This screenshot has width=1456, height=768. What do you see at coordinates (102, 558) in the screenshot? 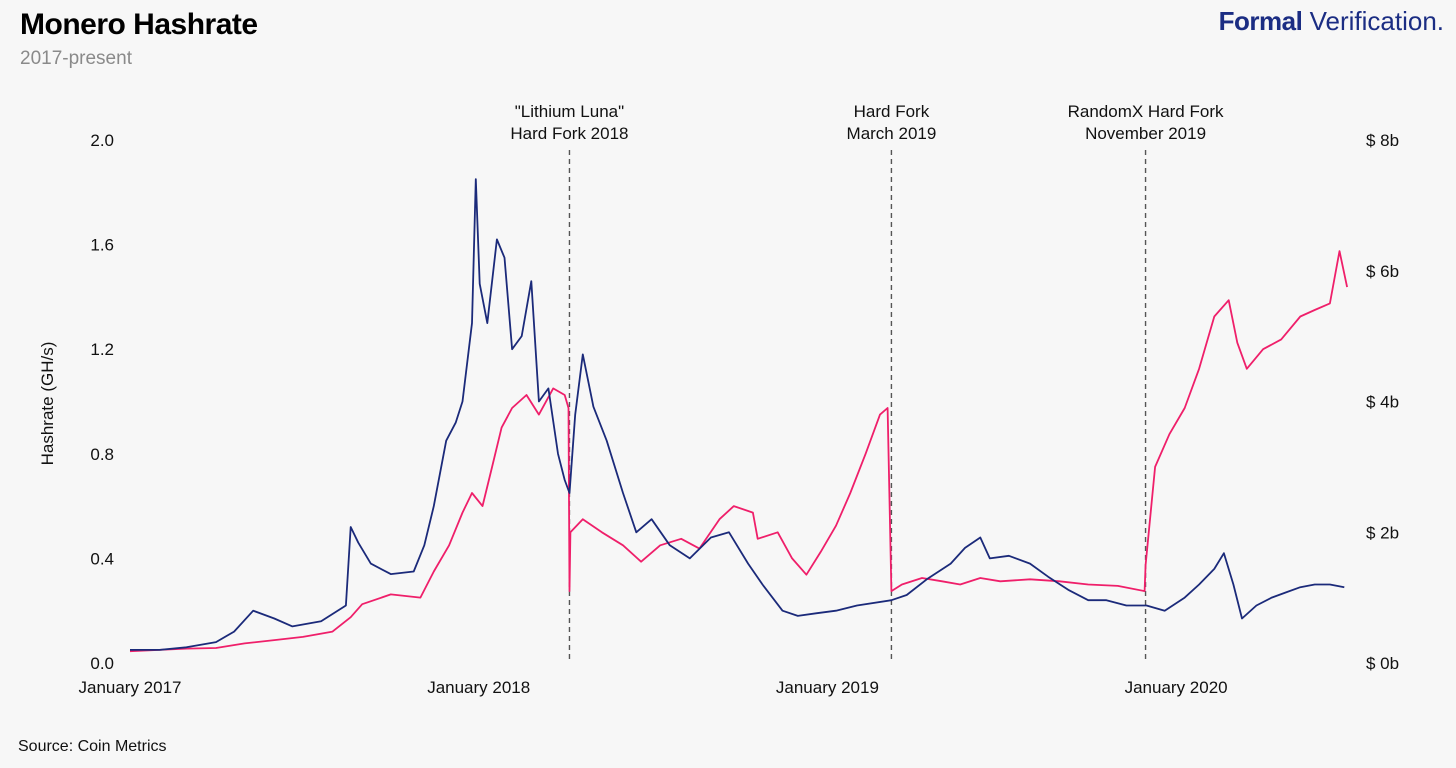
I see `y-tick-label: 0.4` at bounding box center [102, 558].